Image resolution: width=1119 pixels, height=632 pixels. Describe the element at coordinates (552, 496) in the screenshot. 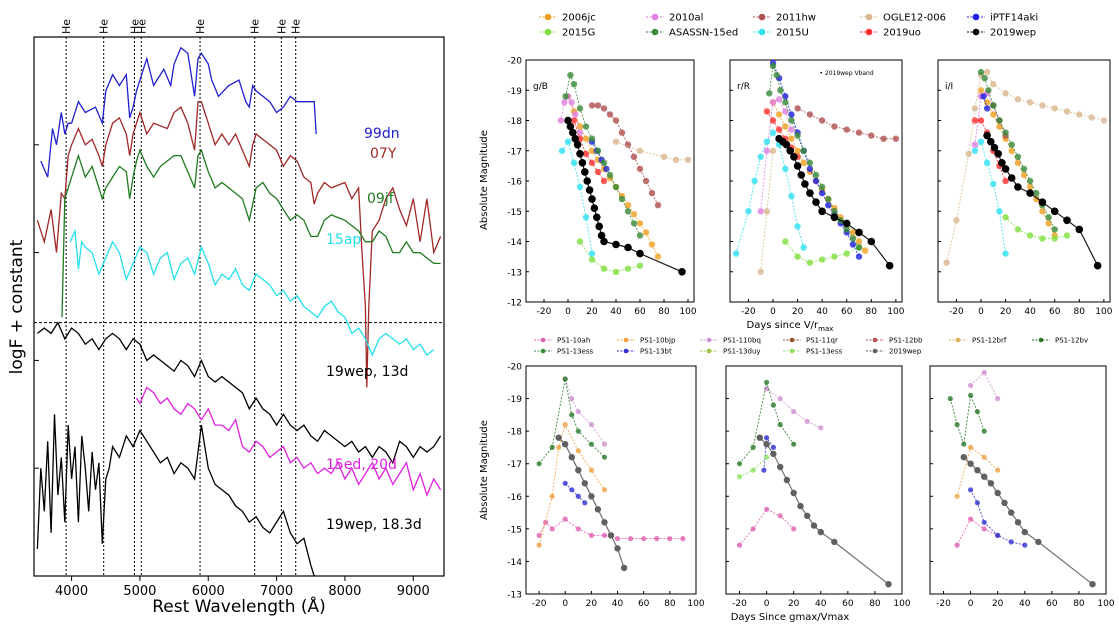

I see `lightcurve-point-ps1-10bjp` at that location.